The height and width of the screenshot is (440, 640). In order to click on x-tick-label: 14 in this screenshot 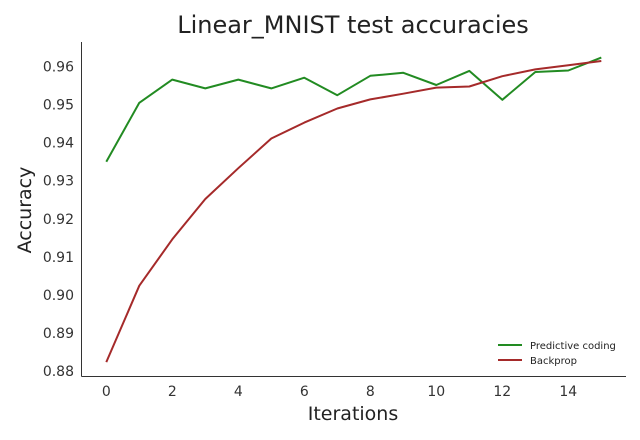, I will do `click(568, 392)`.